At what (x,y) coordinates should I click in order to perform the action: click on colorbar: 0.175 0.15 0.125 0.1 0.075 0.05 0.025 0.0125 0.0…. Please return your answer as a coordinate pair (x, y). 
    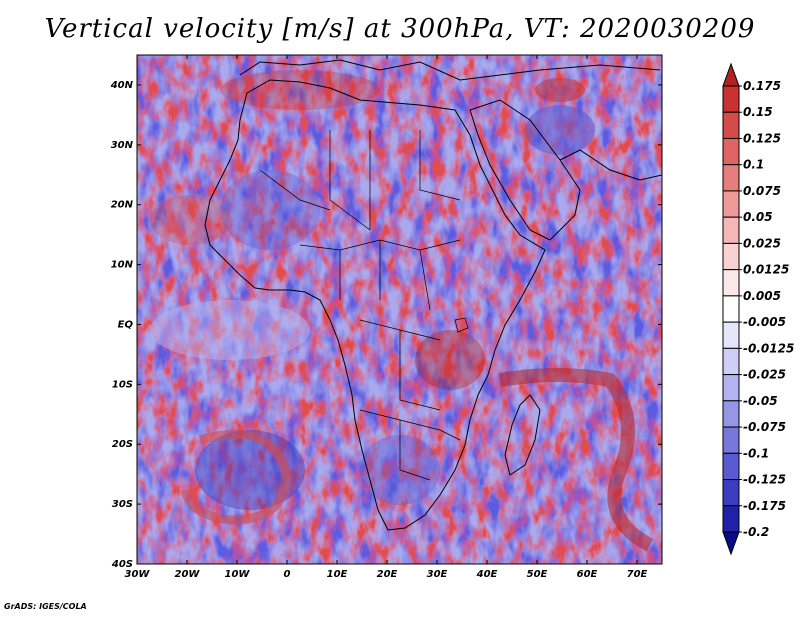
    Looking at the image, I should click on (758, 309).